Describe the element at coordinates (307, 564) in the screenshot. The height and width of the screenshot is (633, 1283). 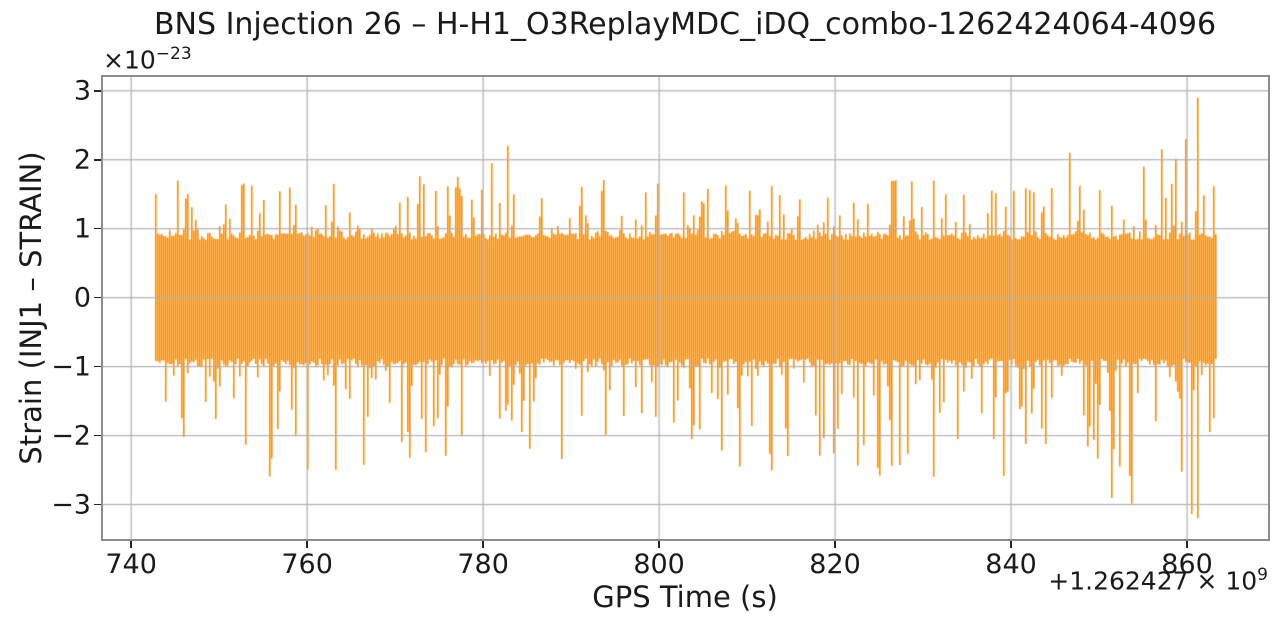
I see `x-tick-label: 760` at that location.